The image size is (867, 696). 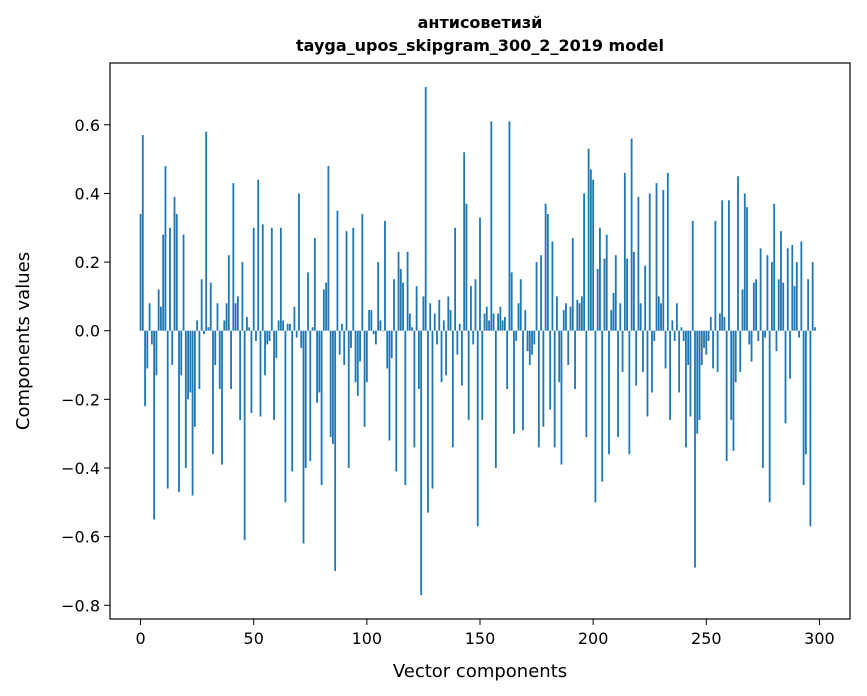 I want to click on x-tick-label: 0, so click(x=140, y=638).